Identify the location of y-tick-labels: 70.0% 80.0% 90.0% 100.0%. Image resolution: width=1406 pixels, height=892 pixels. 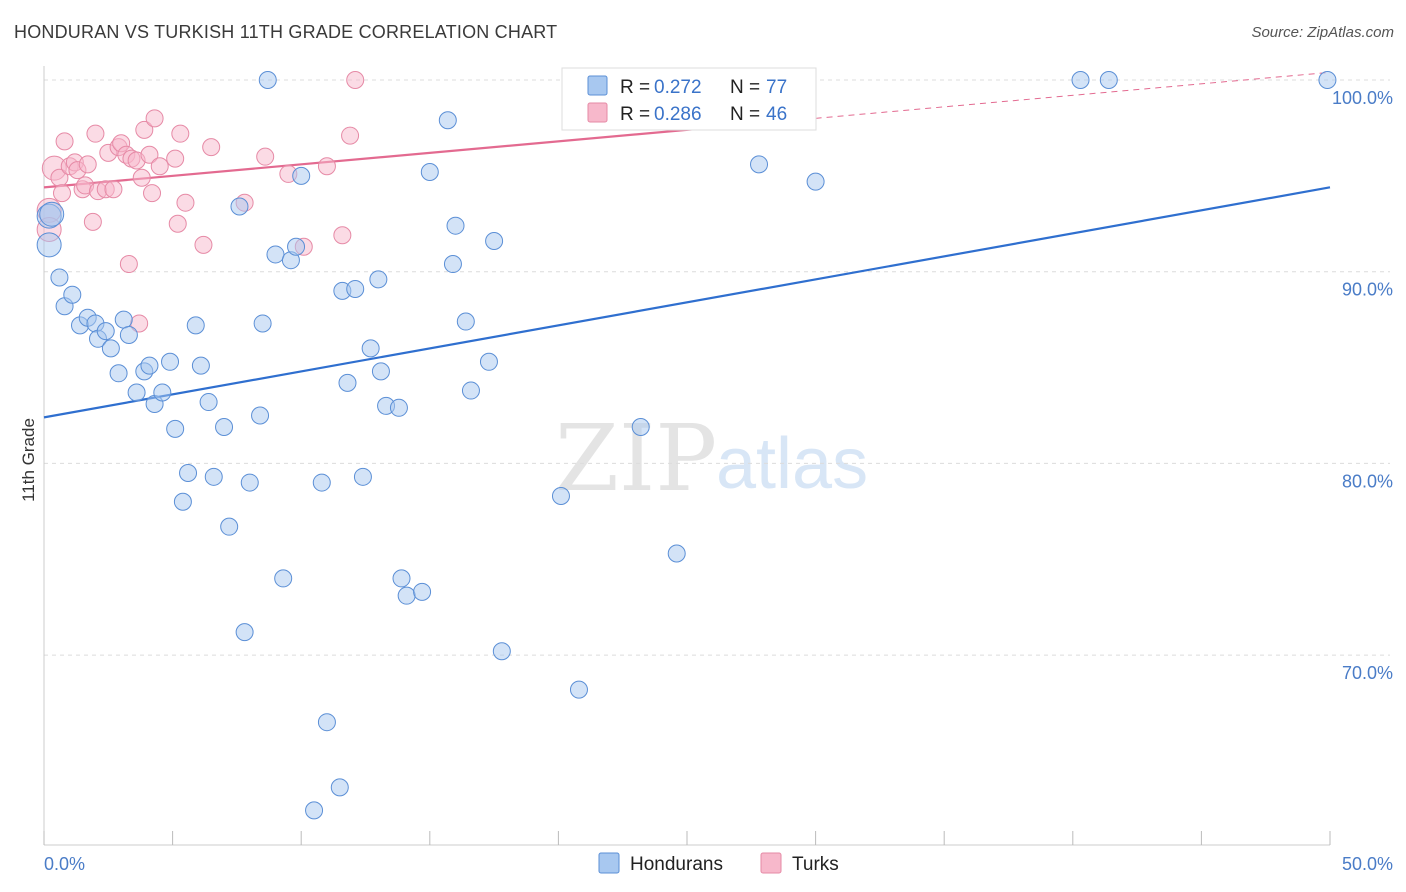
(1362, 385).